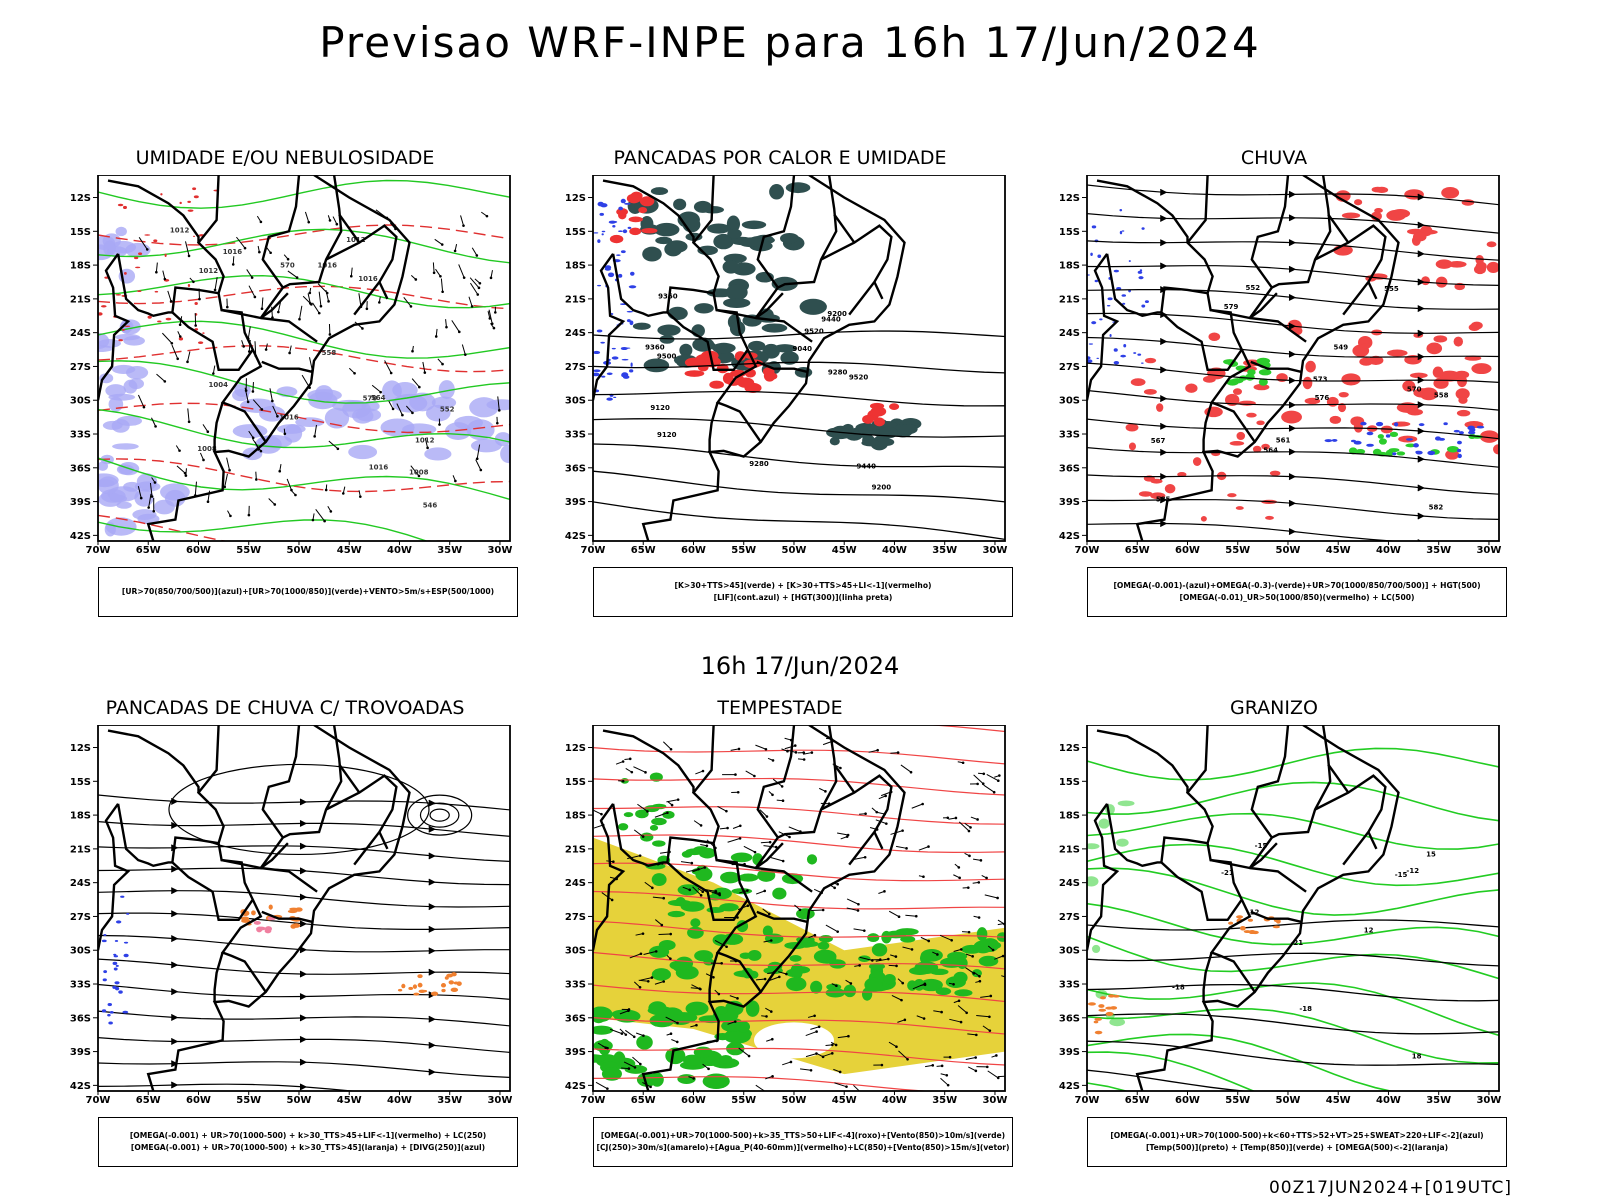 This screenshot has width=1600, height=1200. Describe the element at coordinates (800, 666) in the screenshot. I see `mid-subtitle: 16h 17/Jun/2024` at that location.